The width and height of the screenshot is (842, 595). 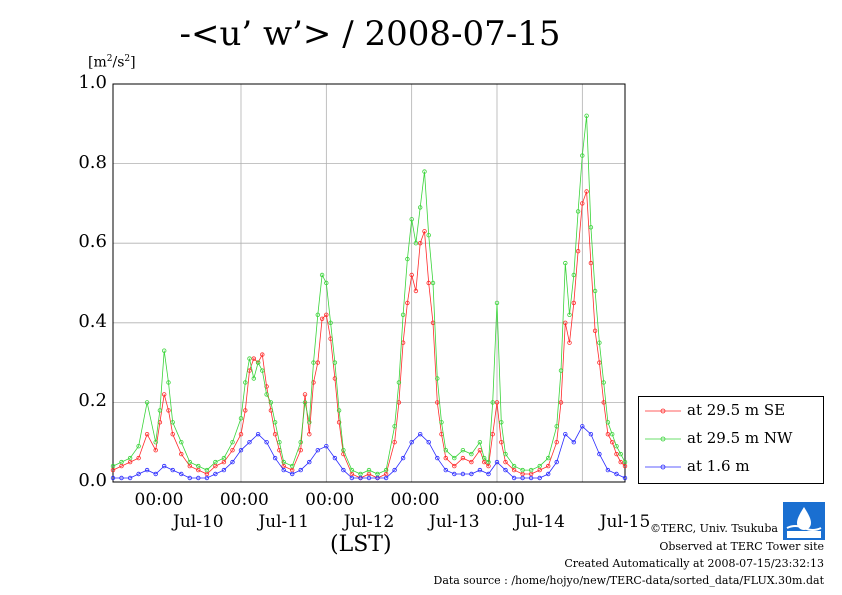 I want to click on x-tick-date-label: Jul-12, so click(x=369, y=522).